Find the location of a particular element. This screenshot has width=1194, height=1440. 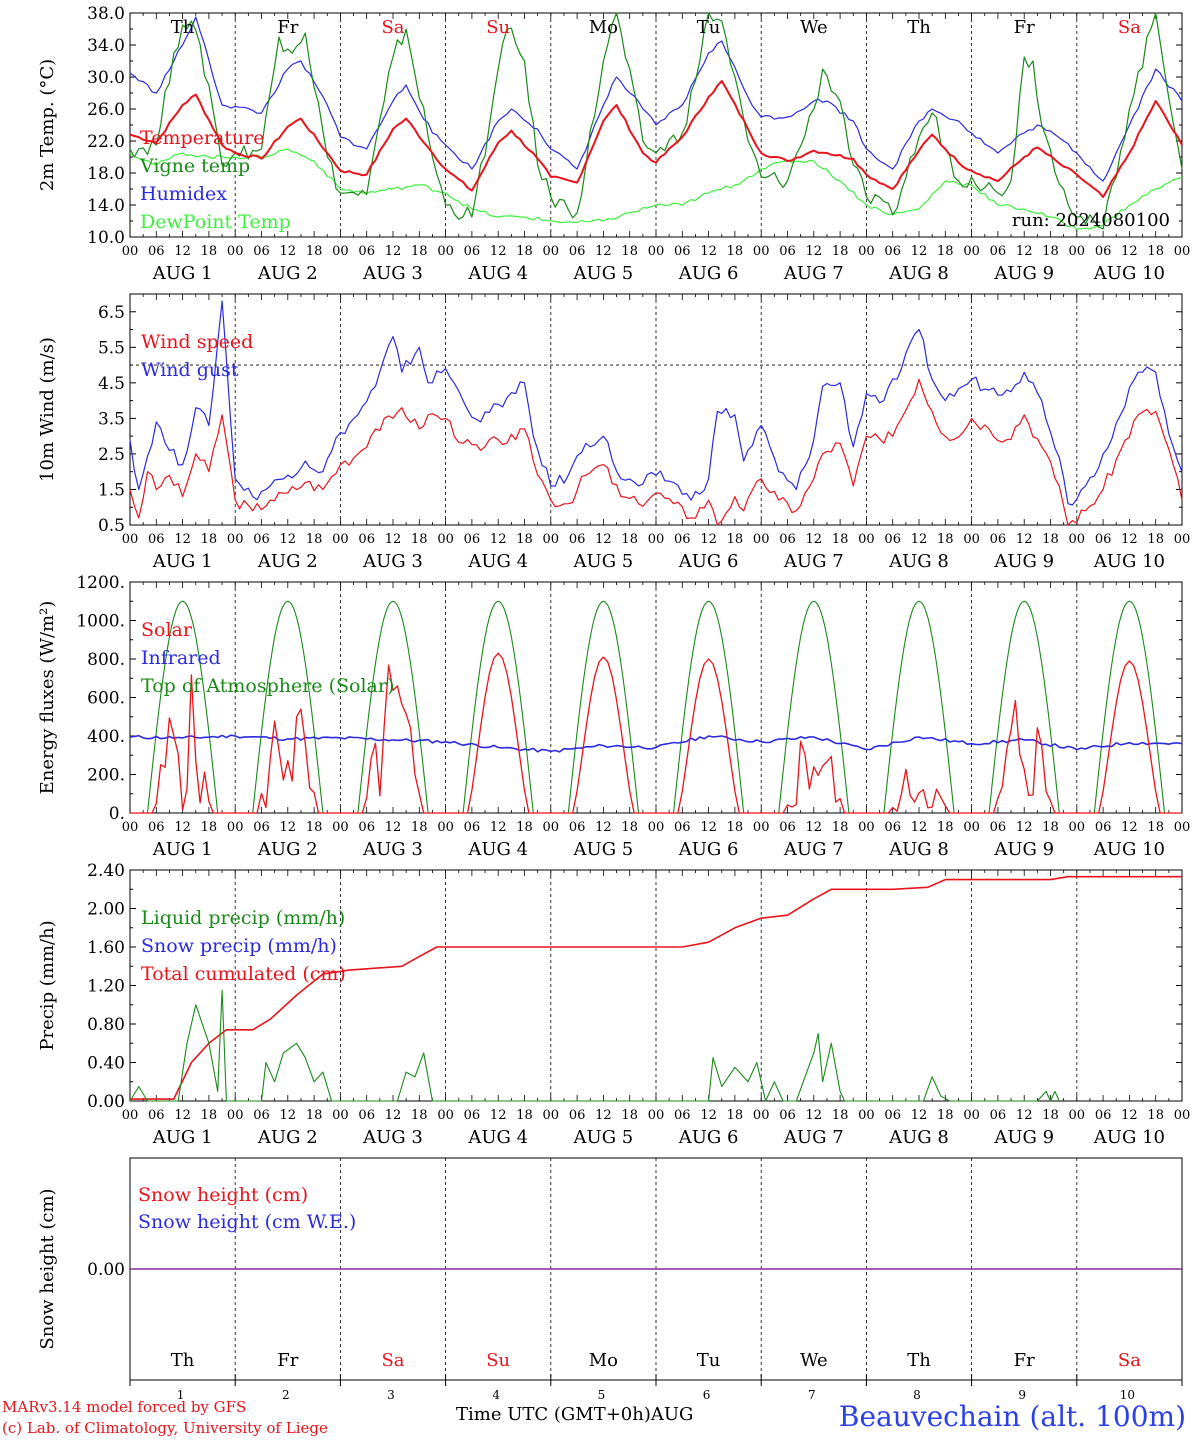

y-tick-label: 26.0 is located at coordinates (106, 110).